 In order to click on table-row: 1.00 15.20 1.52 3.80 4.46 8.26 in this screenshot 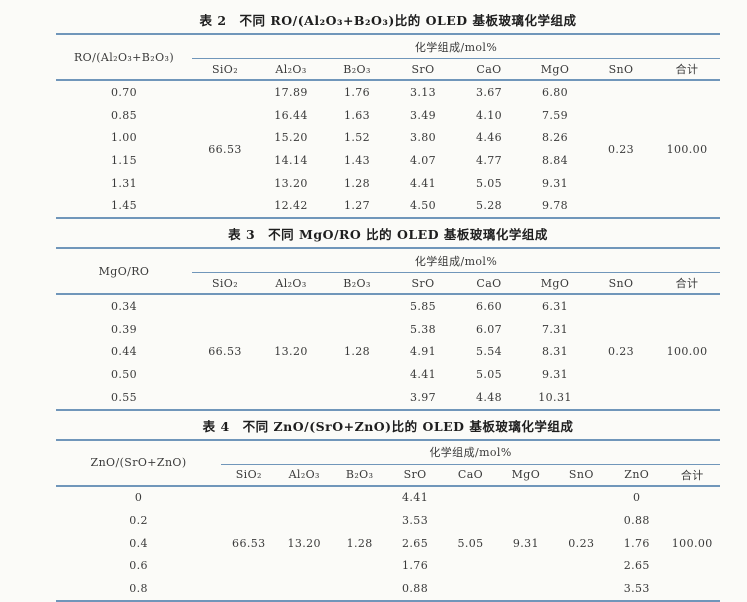, I will do `click(388, 137)`.